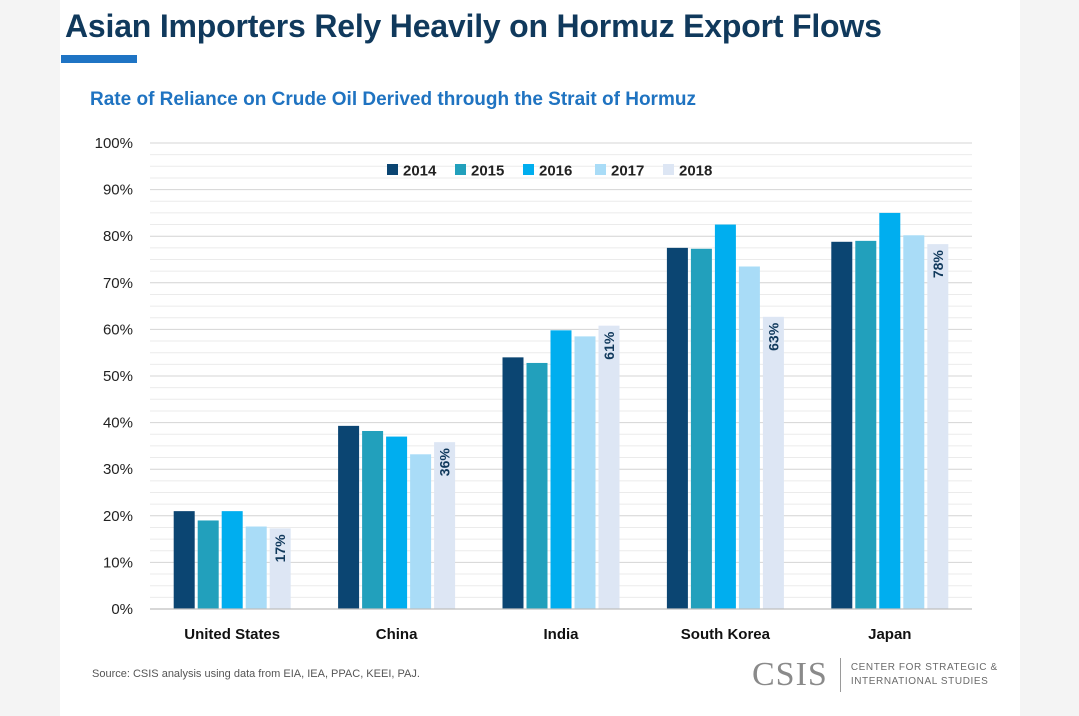 The height and width of the screenshot is (716, 1079). Describe the element at coordinates (118, 469) in the screenshot. I see `y-tick-label: 30%` at that location.